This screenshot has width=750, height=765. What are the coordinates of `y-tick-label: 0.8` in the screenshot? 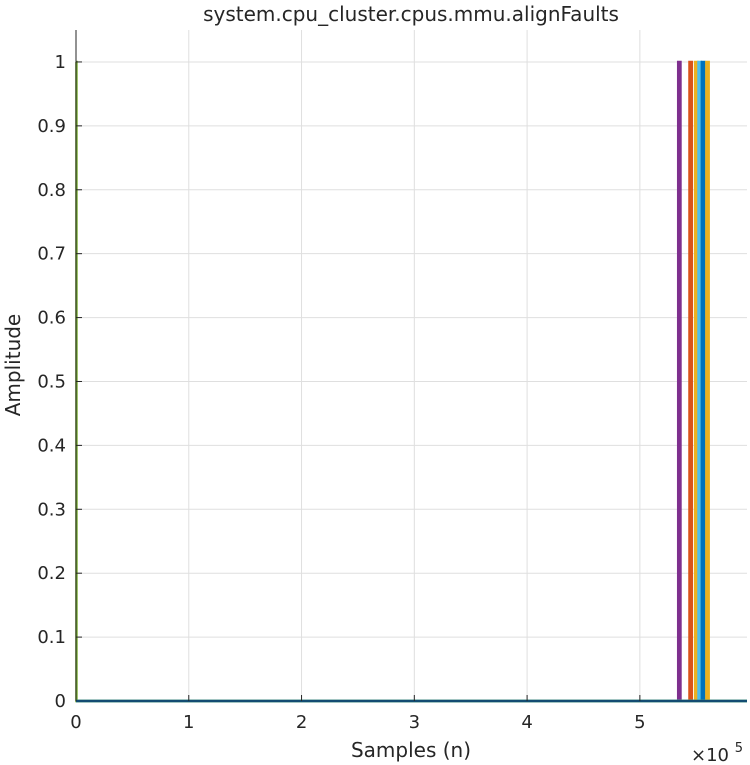 It's located at (51, 190).